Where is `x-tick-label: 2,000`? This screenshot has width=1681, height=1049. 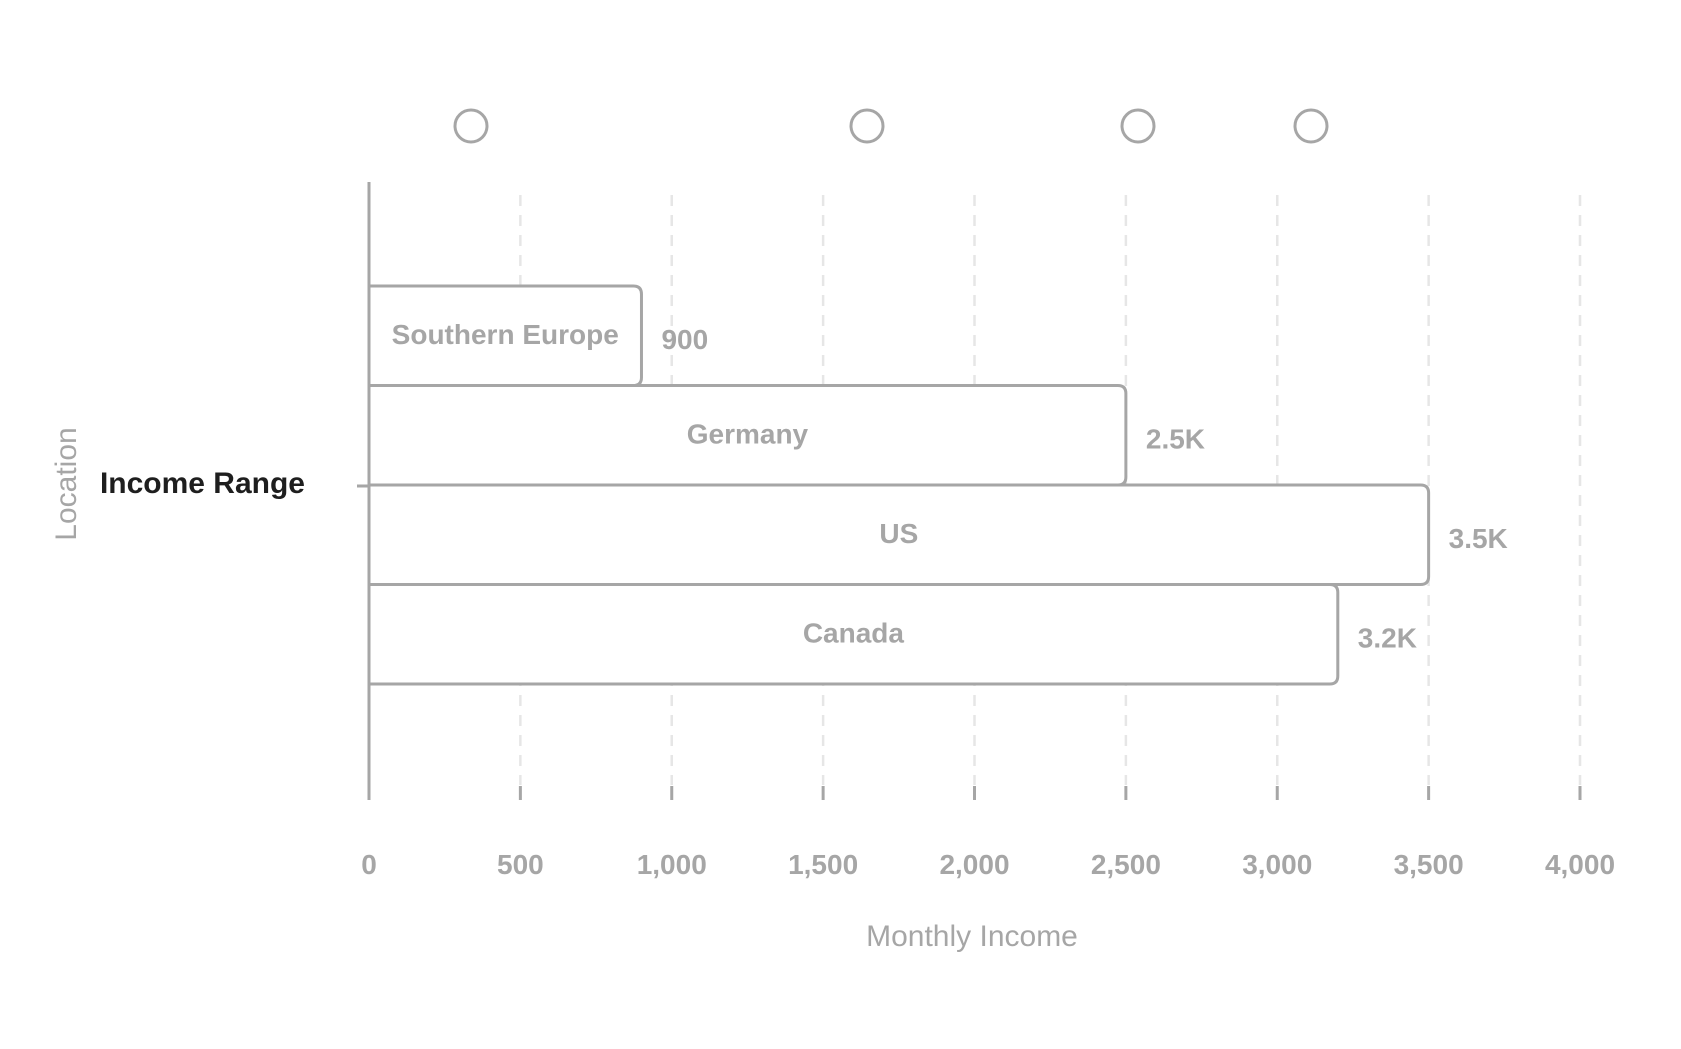
x-tick-label: 2,000 is located at coordinates (974, 864).